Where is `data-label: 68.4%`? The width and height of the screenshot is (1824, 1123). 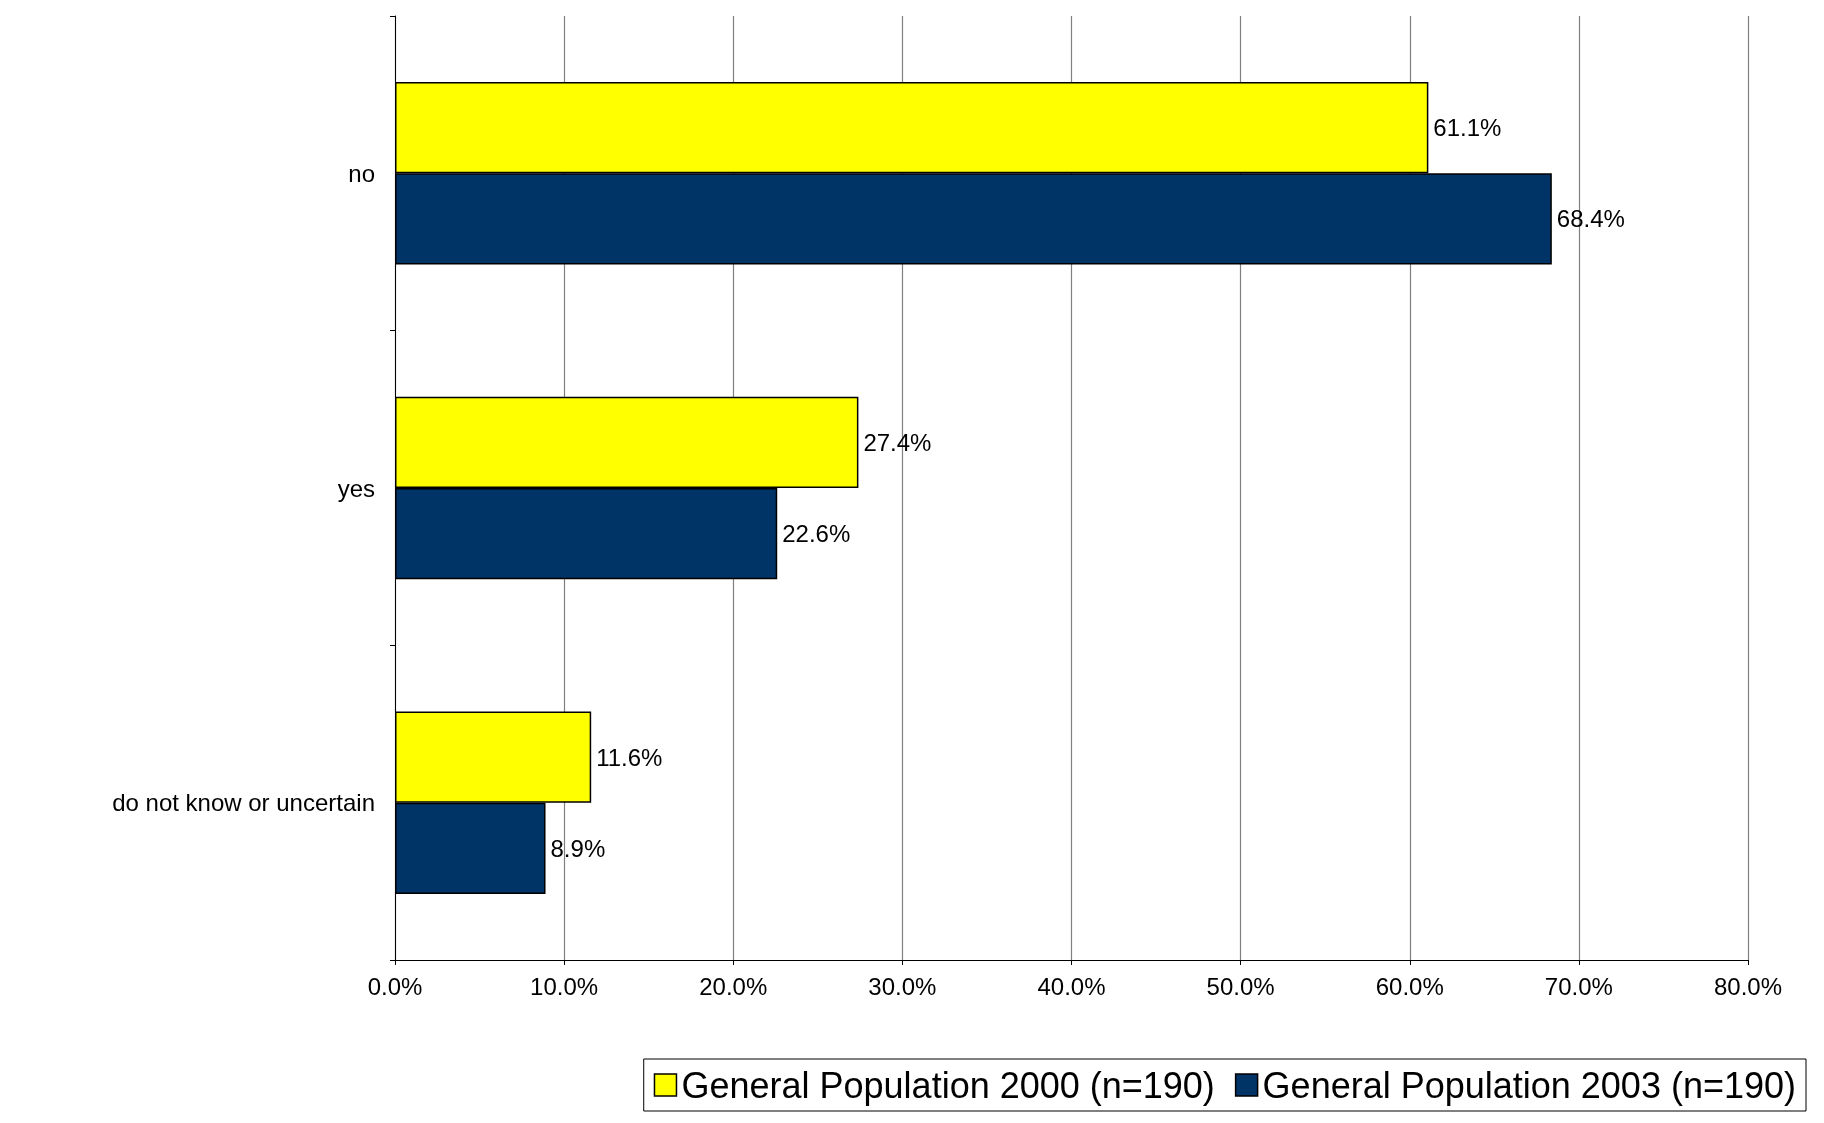
data-label: 68.4% is located at coordinates (1590, 219).